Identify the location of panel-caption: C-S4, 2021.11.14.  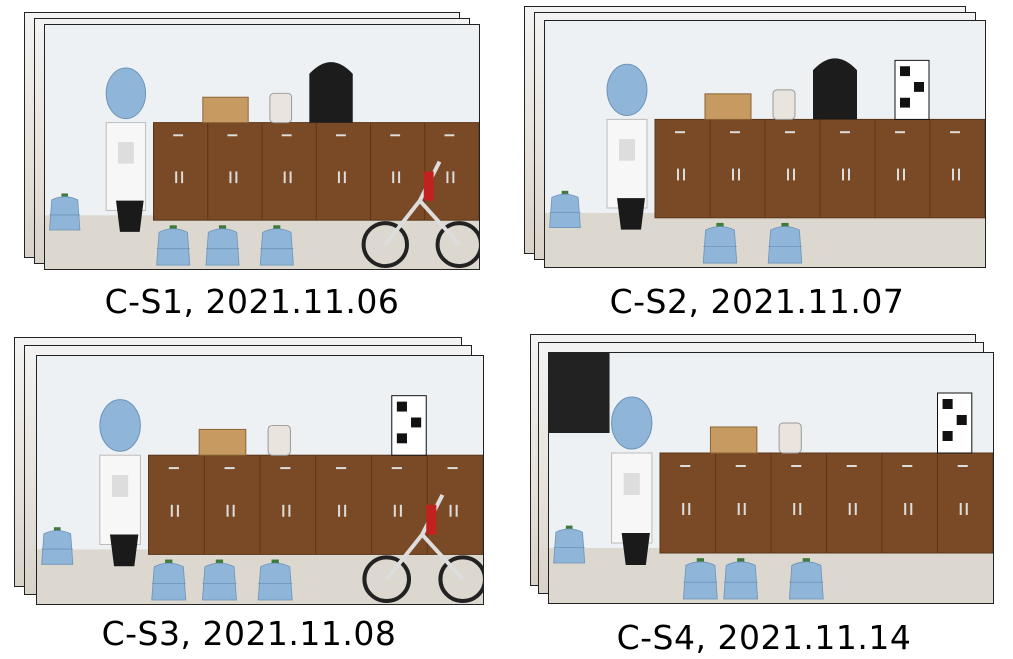
(764, 637).